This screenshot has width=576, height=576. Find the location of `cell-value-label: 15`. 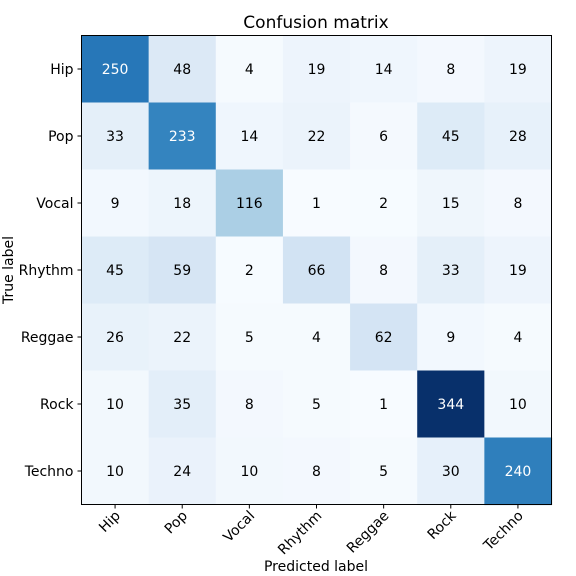

cell-value-label: 15 is located at coordinates (451, 204).